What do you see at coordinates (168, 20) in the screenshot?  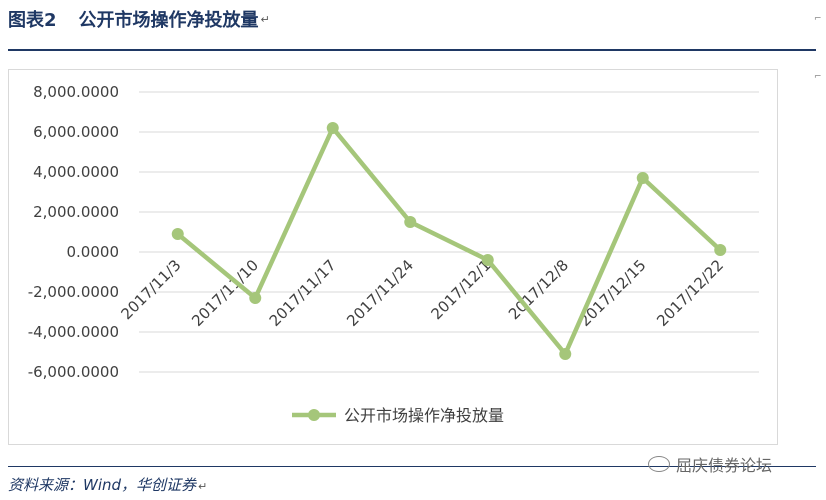 I see `figure-title: 公开市场操作净投放量` at bounding box center [168, 20].